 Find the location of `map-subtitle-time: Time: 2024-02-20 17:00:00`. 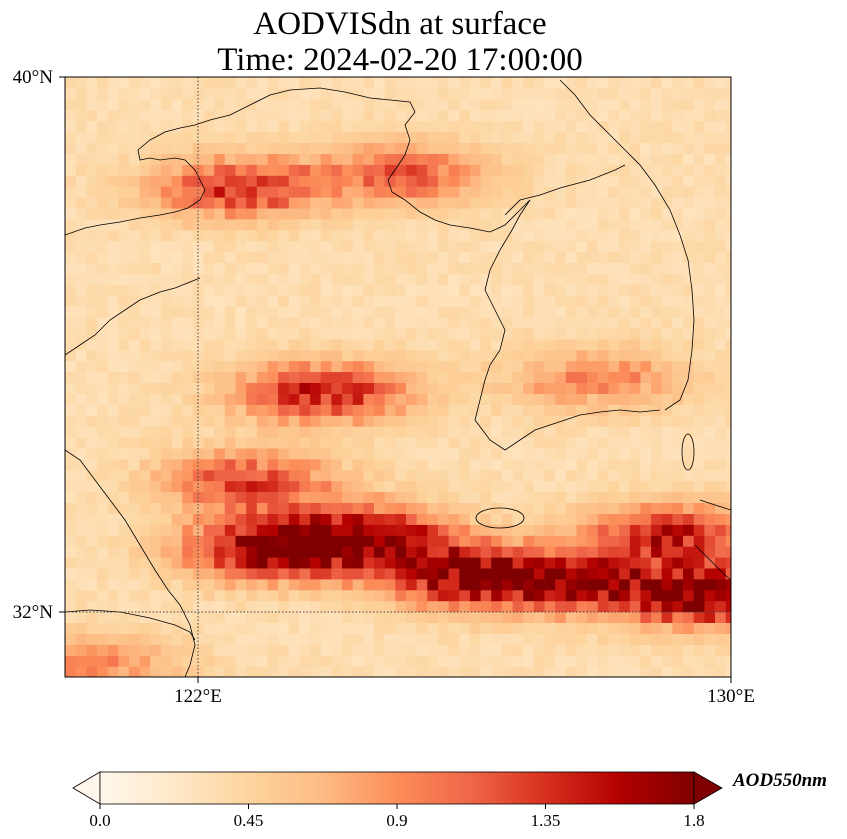

map-subtitle-time: Time: 2024-02-20 17:00:00 is located at coordinates (400, 60).